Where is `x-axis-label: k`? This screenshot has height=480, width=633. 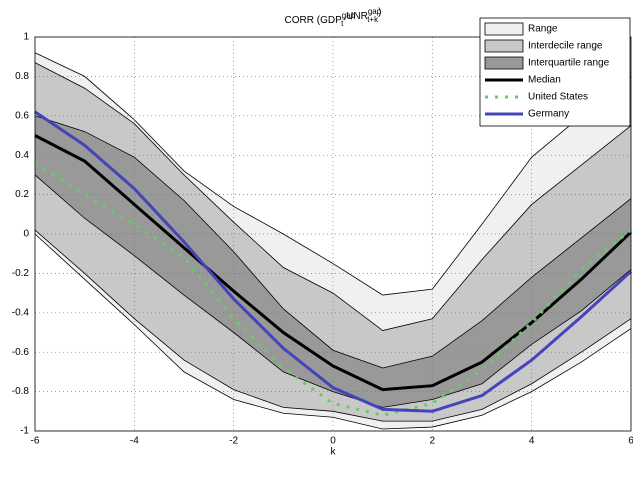 x-axis-label: k is located at coordinates (334, 452).